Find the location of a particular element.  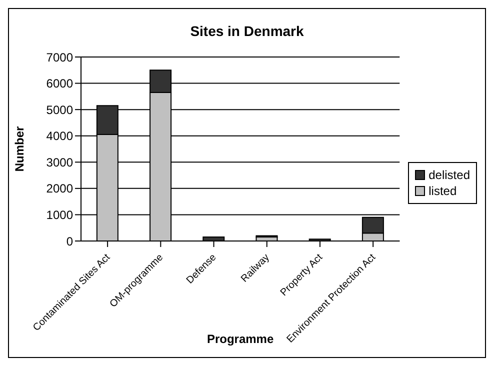

y-tick-label: 2000 is located at coordinates (60, 189).